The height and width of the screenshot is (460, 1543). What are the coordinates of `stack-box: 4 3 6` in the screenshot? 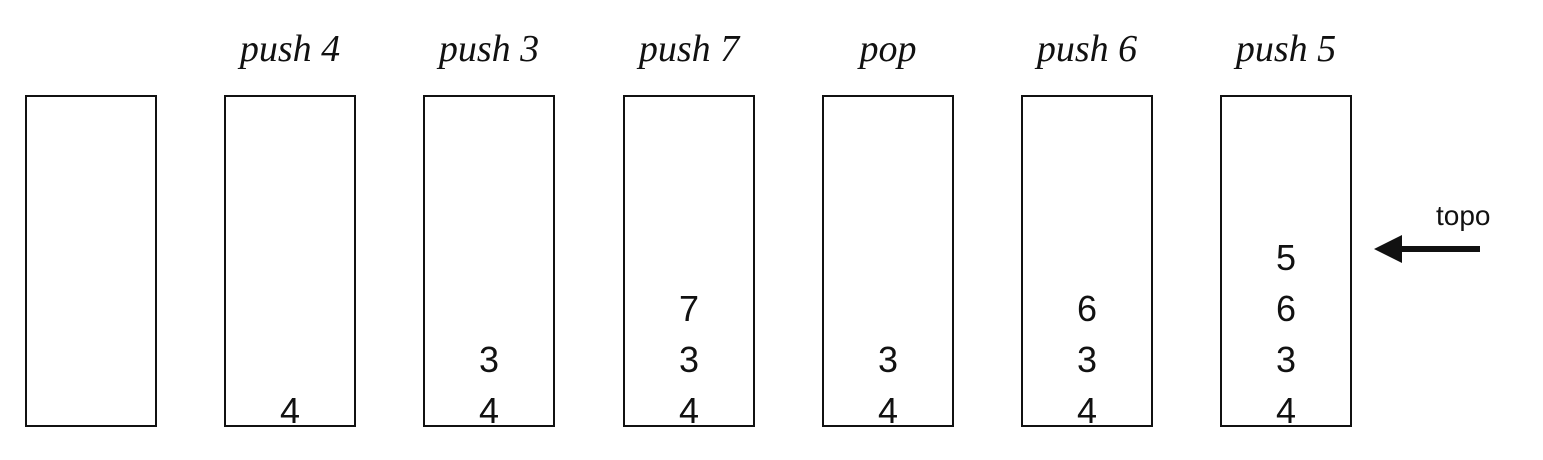 It's located at (1087, 263).